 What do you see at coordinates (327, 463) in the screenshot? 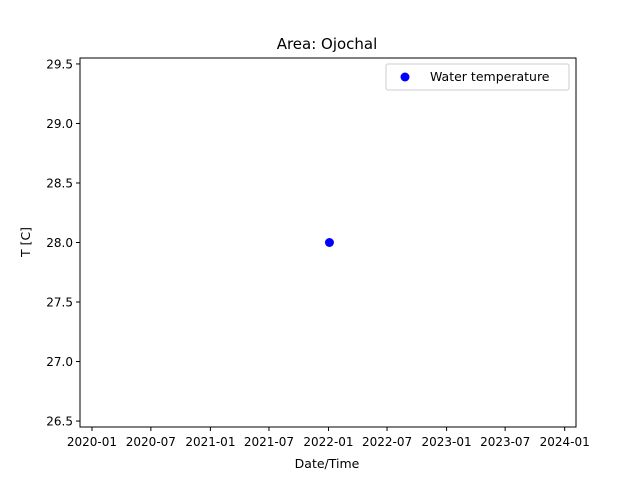
I see `x-axis-label: Date/Time` at bounding box center [327, 463].